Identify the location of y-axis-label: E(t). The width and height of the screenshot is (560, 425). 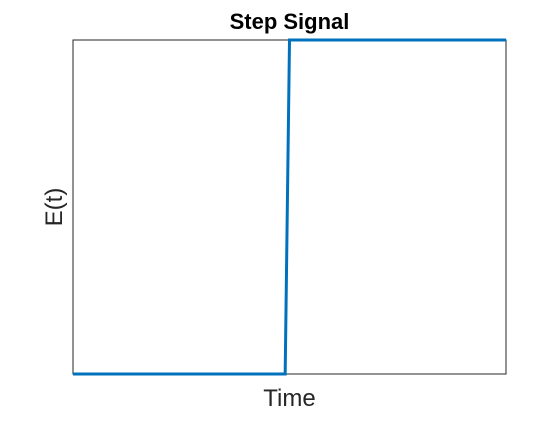
(54, 207).